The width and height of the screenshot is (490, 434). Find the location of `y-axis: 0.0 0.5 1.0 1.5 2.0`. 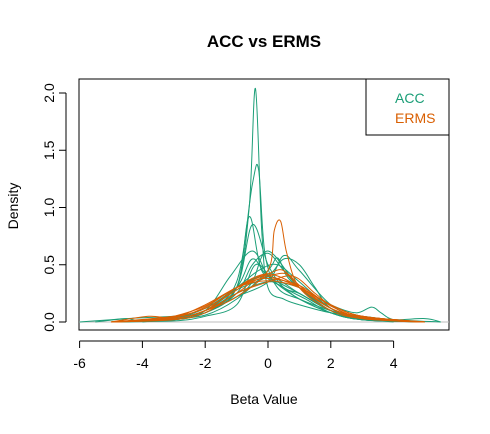

y-axis: 0.0 0.5 1.0 1.5 2.0 is located at coordinates (54, 207).